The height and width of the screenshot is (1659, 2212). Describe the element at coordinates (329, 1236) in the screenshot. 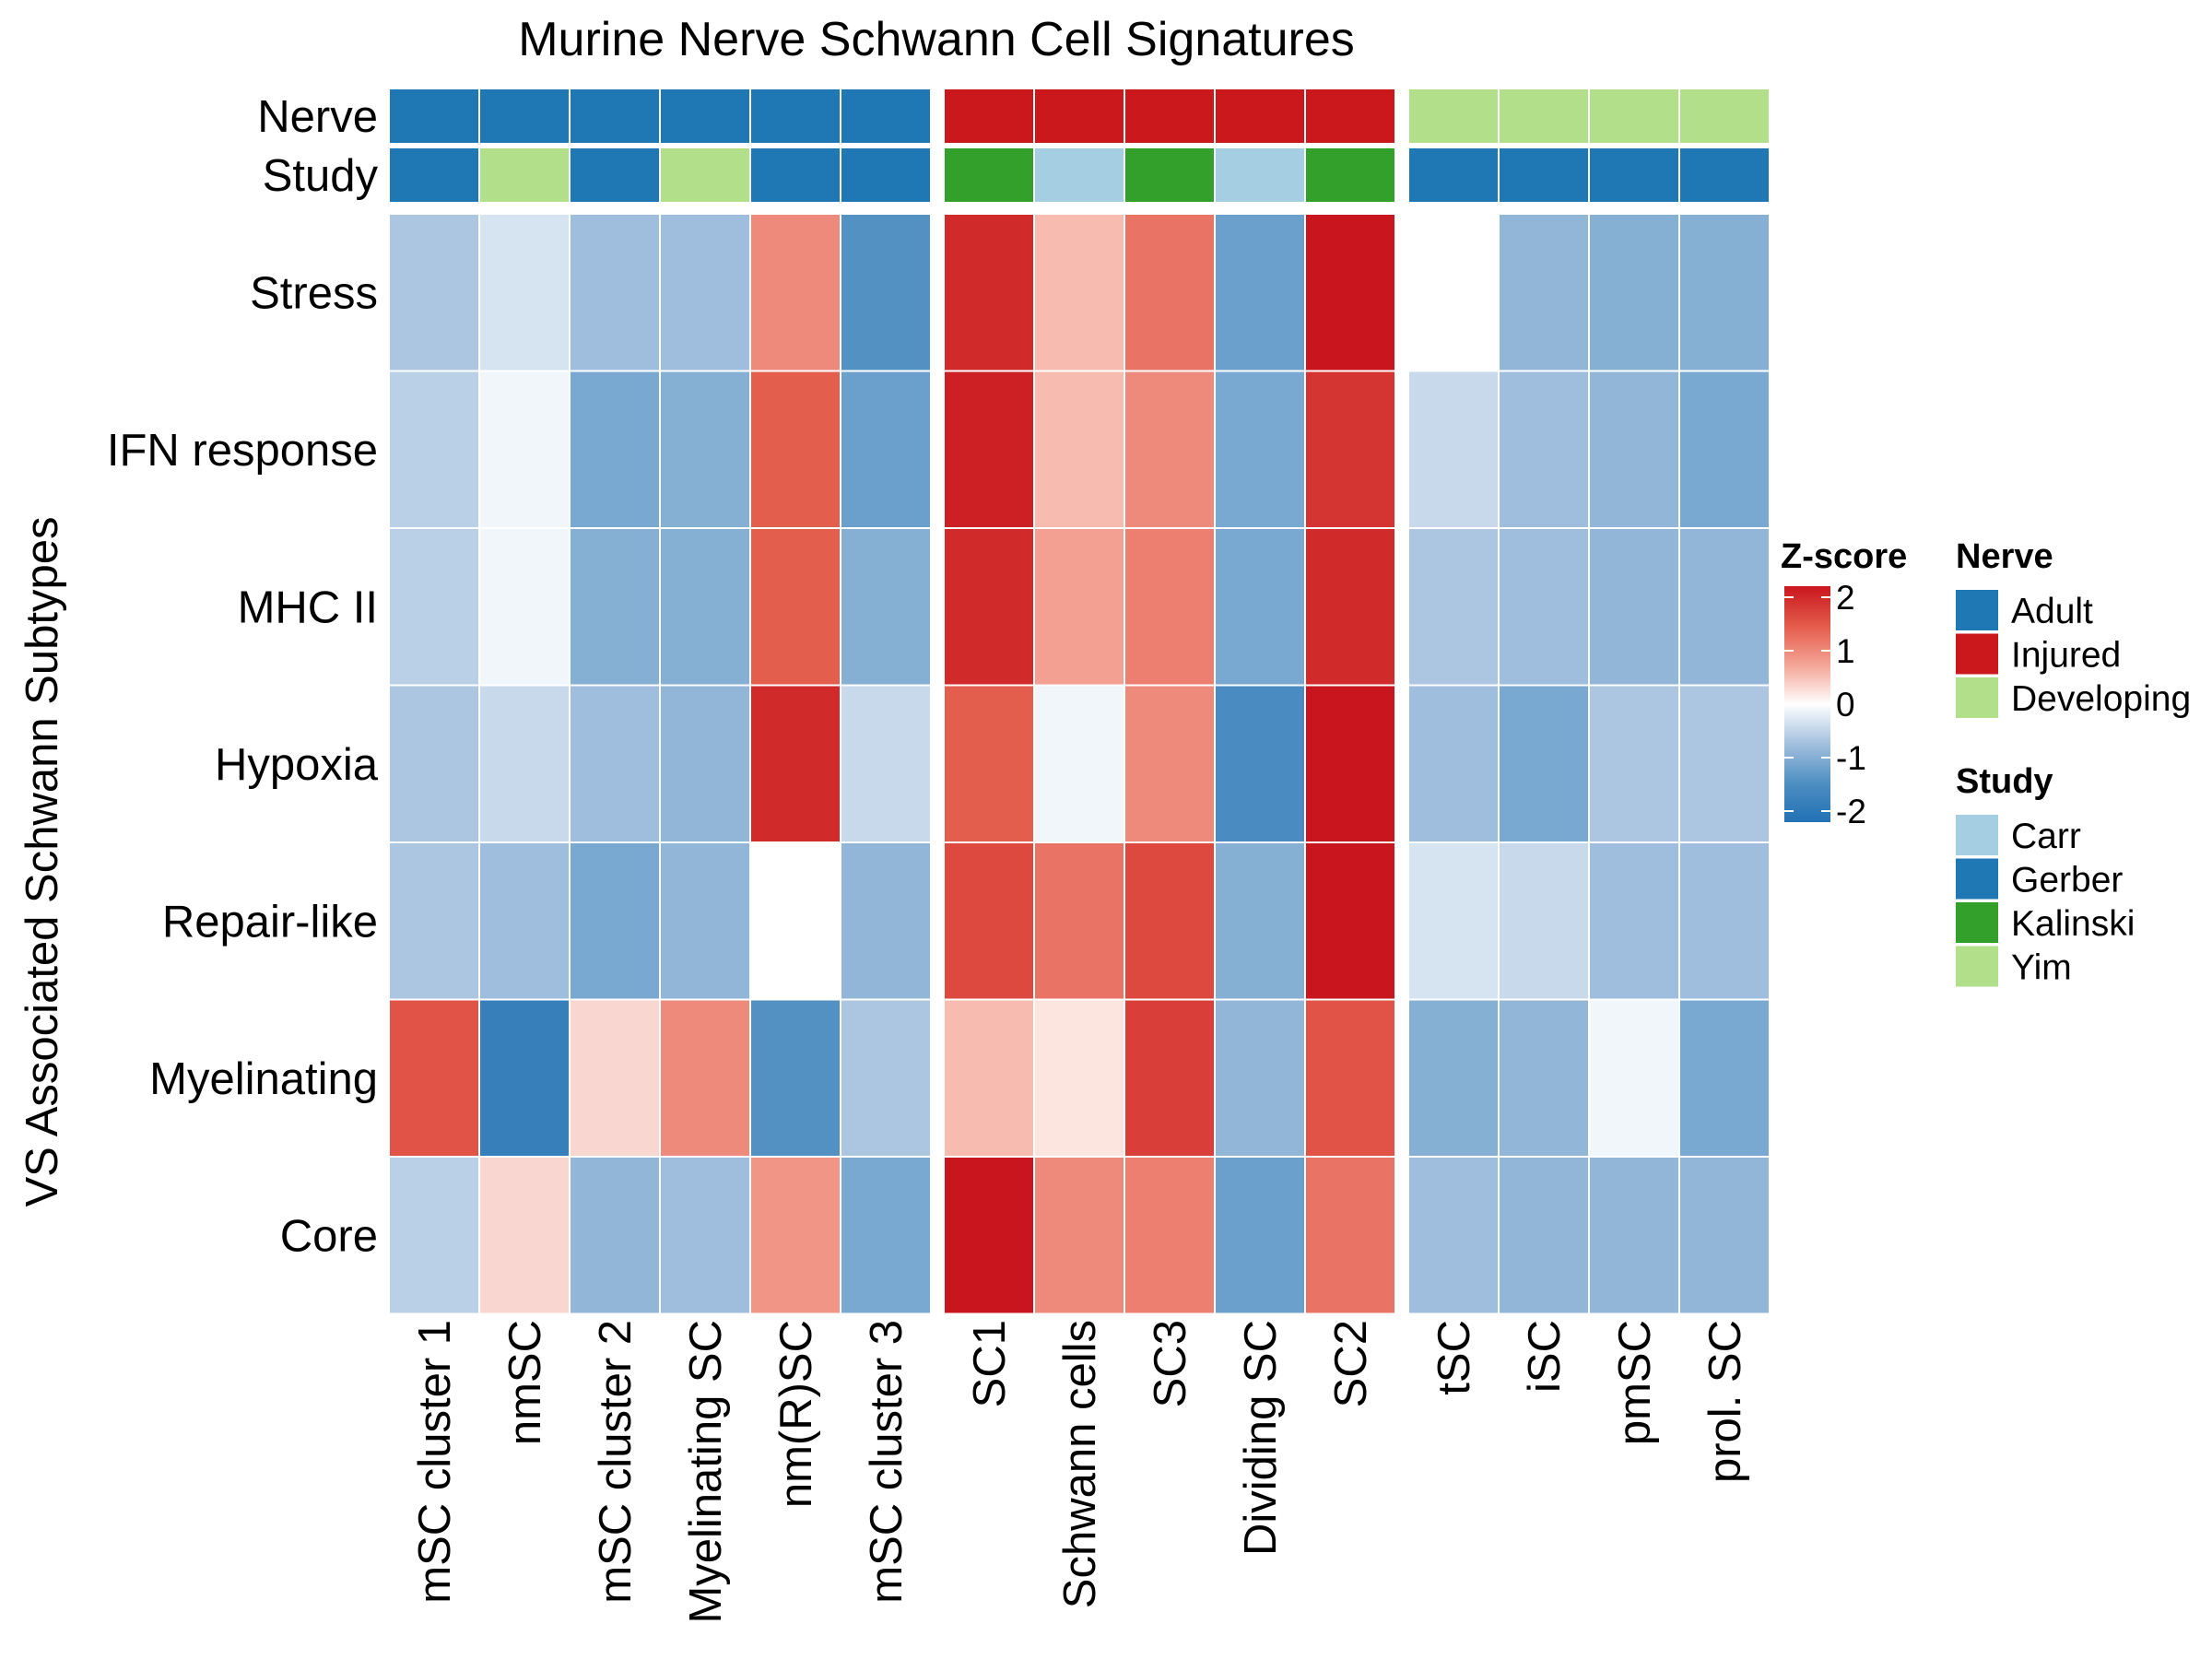

I see `row-label: Core` at that location.